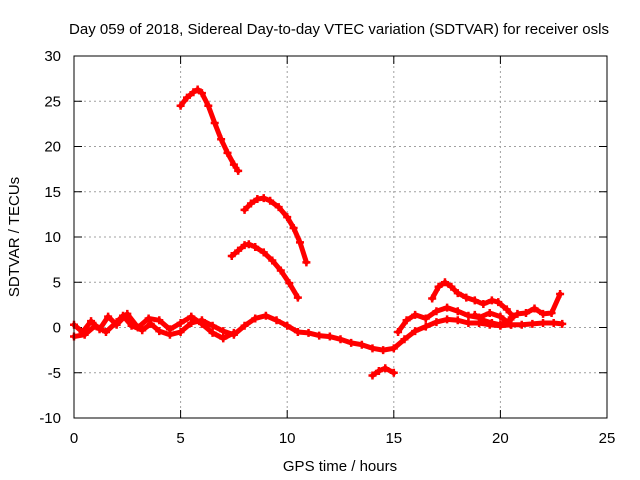 The width and height of the screenshot is (640, 480). Describe the element at coordinates (50, 418) in the screenshot. I see `y-tick-label: -10` at that location.